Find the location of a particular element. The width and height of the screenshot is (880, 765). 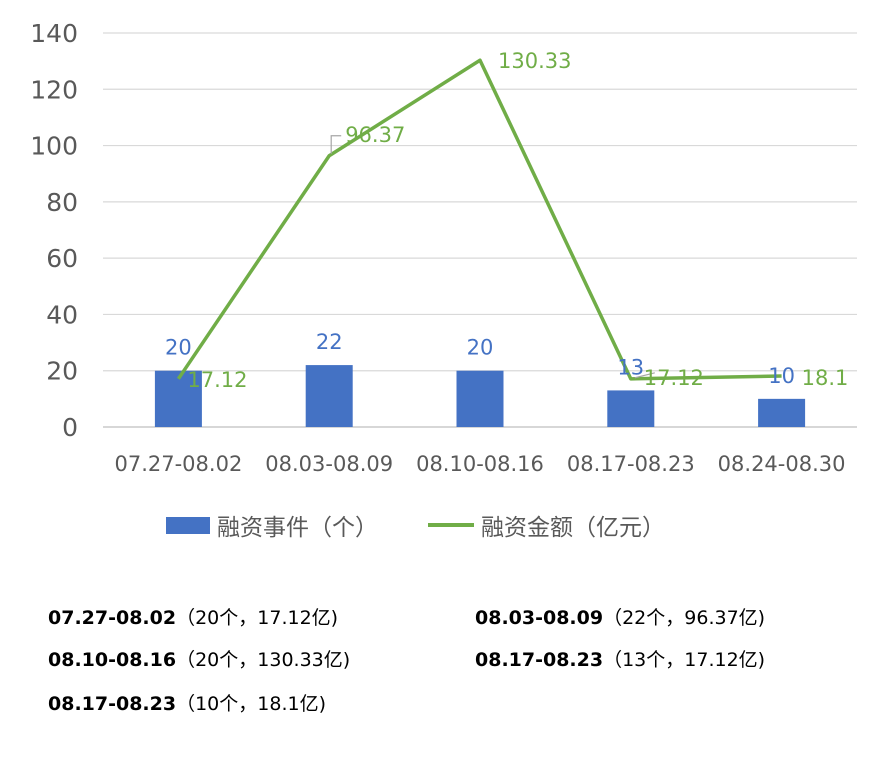

summary-period: 07.27-08.02 is located at coordinates (112, 618).